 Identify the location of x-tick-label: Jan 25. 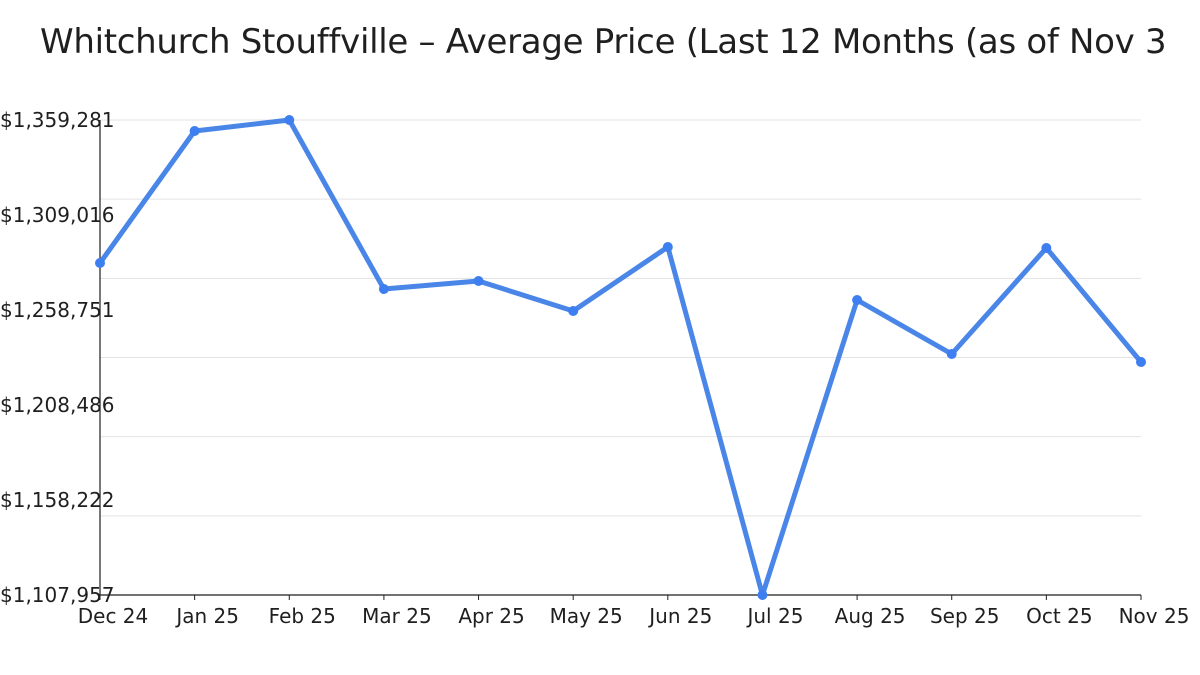
(206, 616).